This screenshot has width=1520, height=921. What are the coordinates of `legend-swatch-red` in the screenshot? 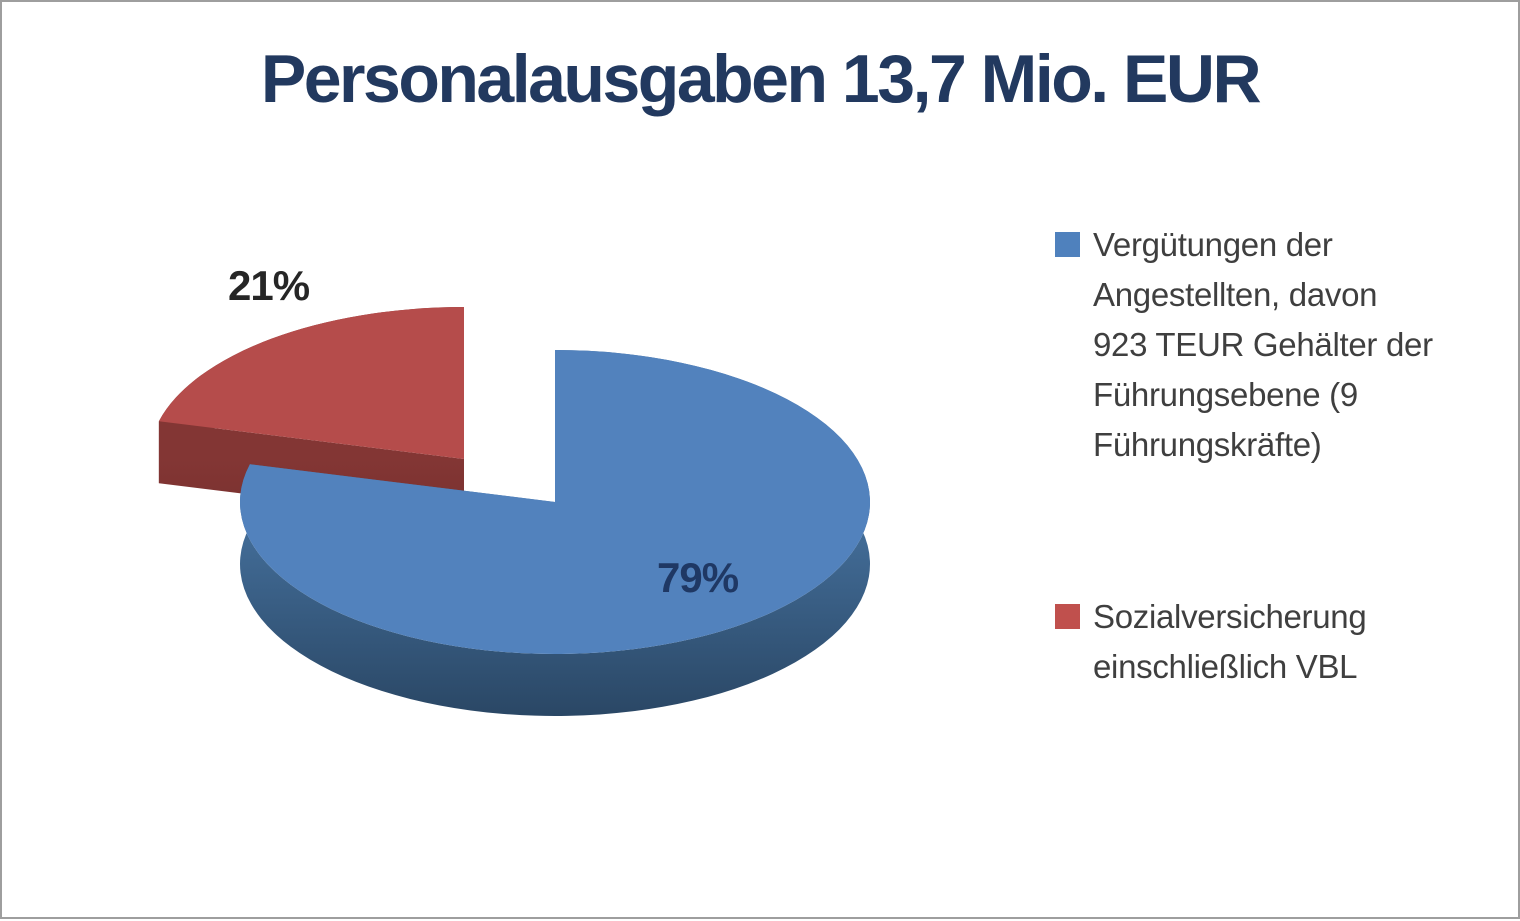 It's located at (1067, 616).